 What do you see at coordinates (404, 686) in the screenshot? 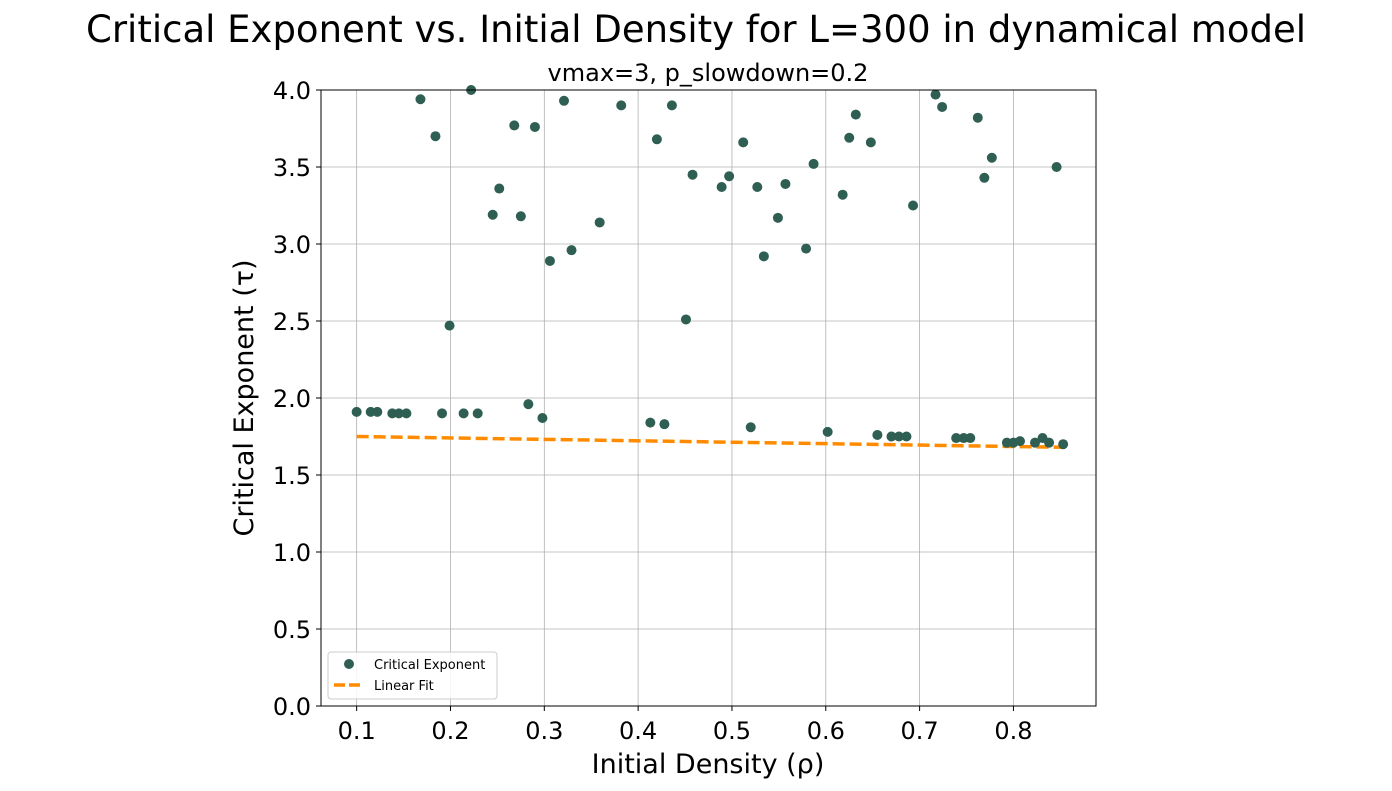
I see `legend-label-linear-fit: Linear Fit` at bounding box center [404, 686].